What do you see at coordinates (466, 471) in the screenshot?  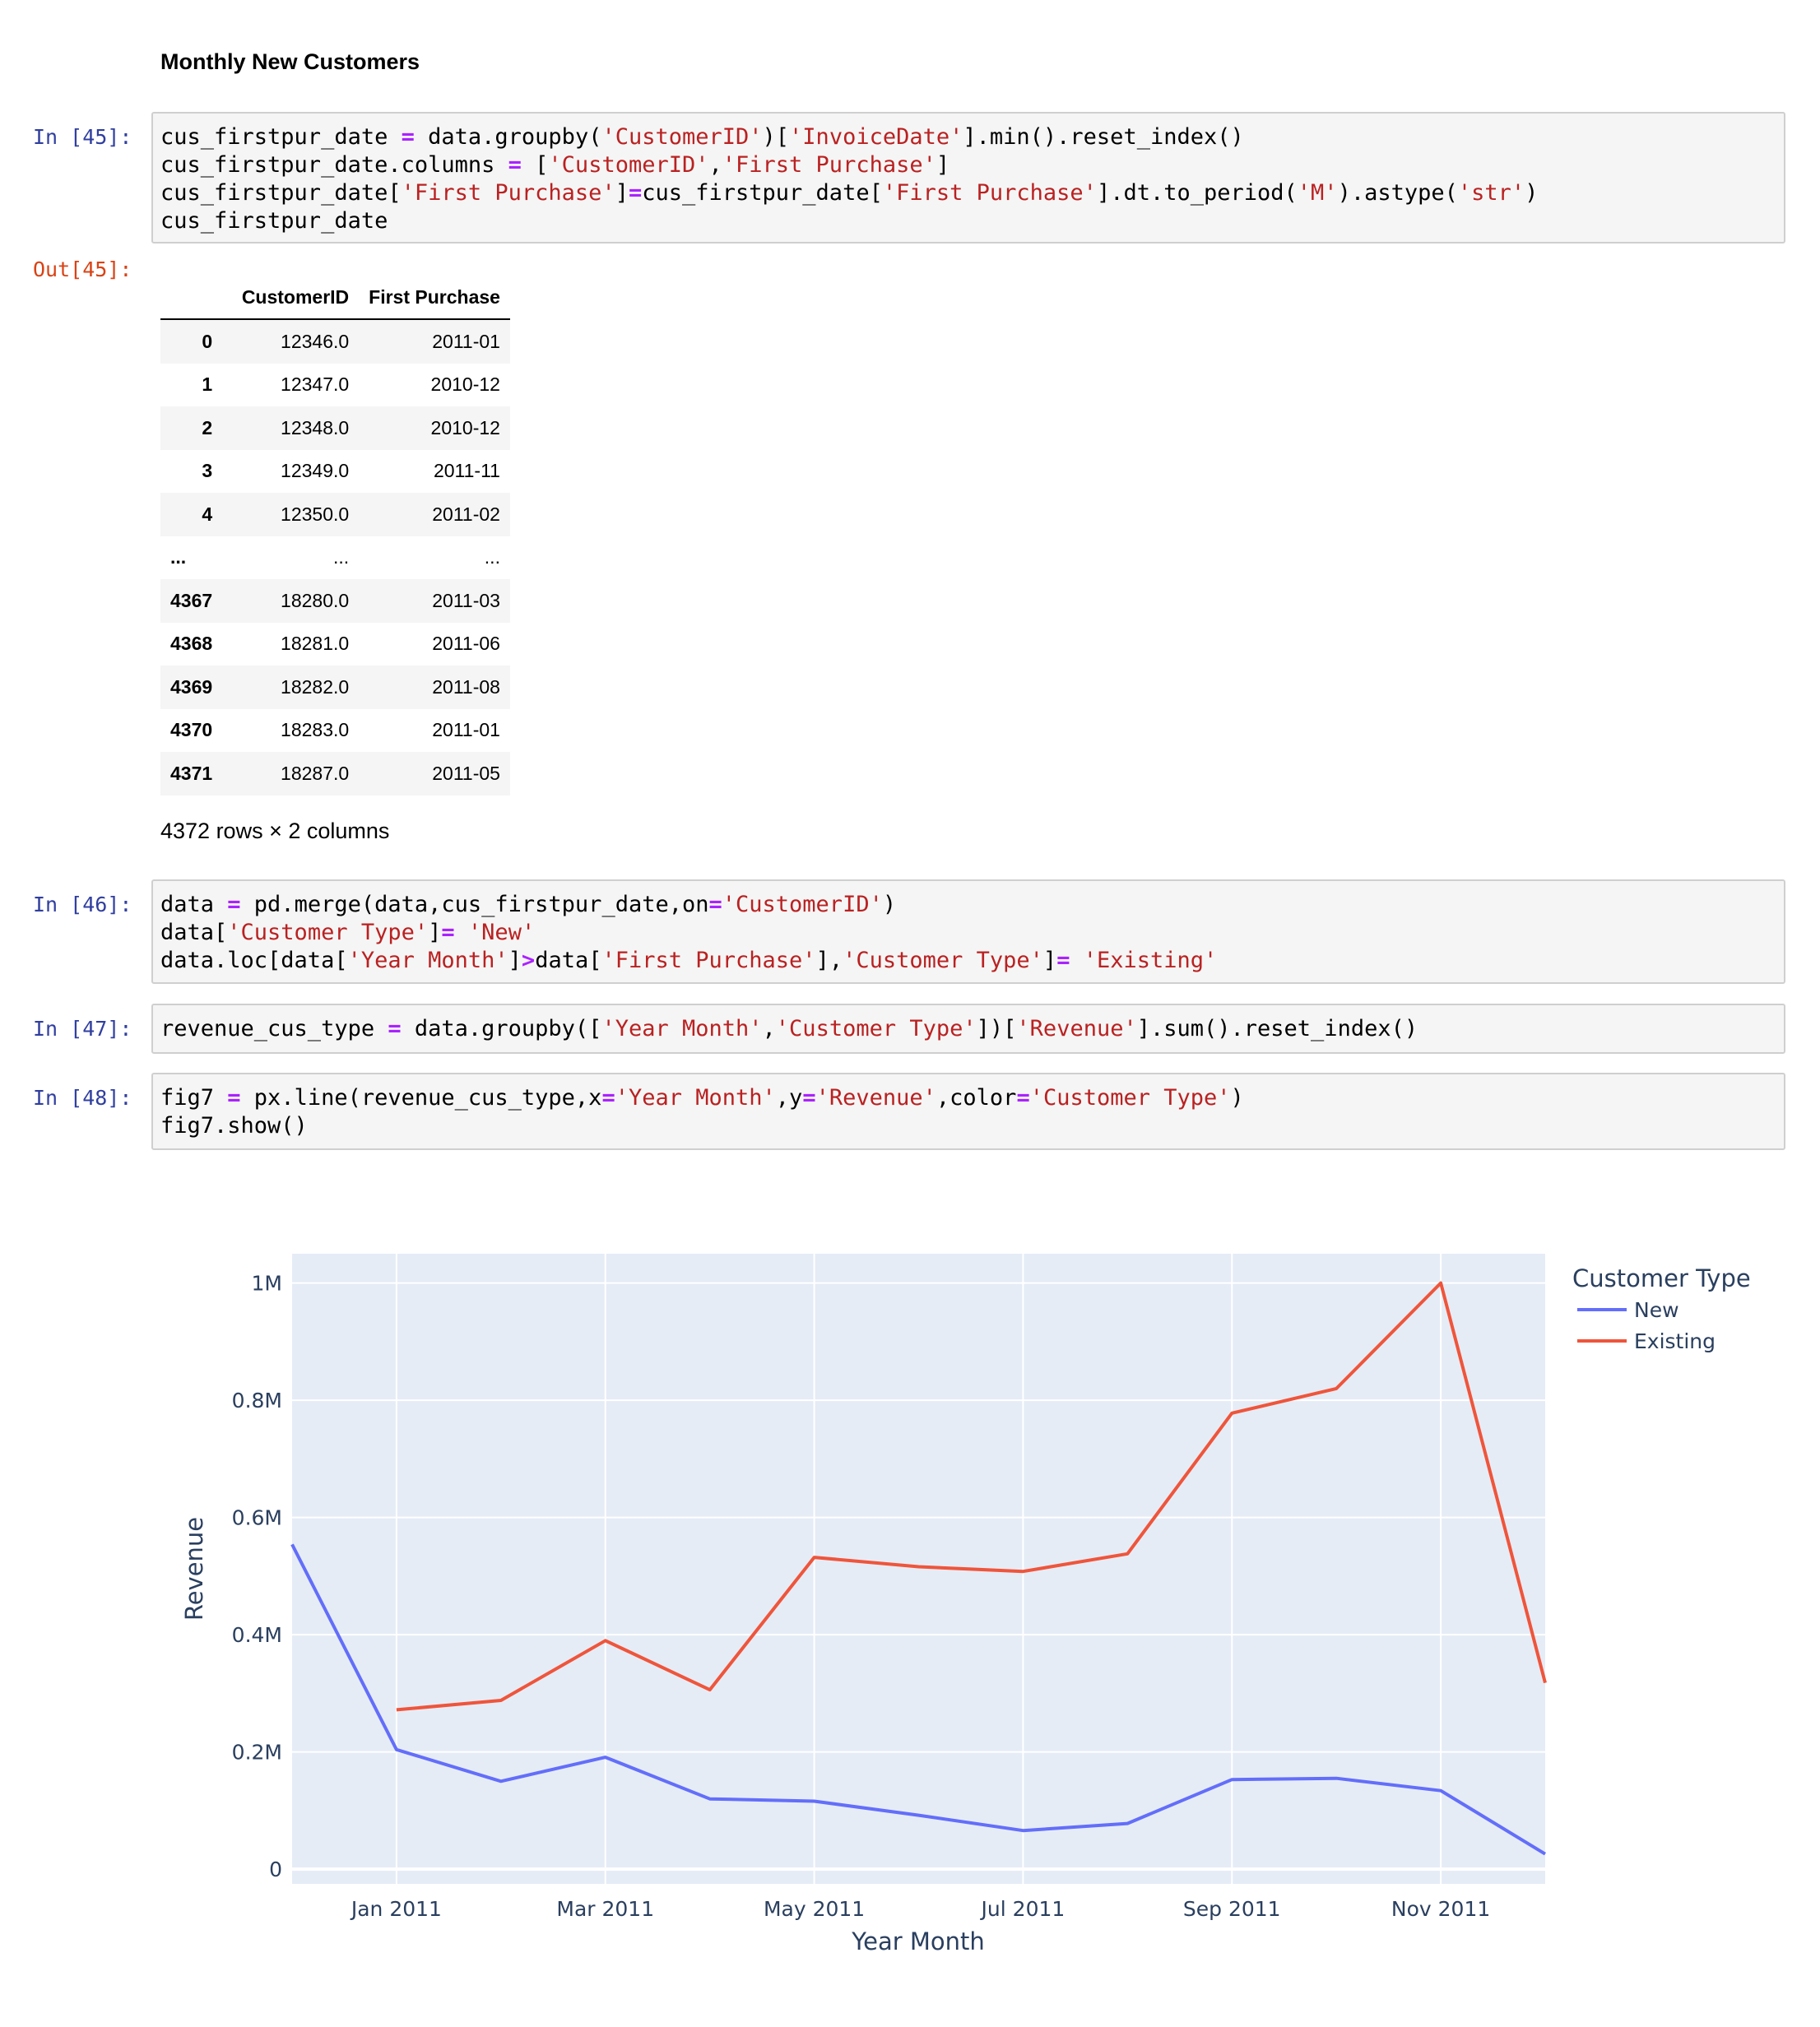 I see `table-cell: 2011-11` at bounding box center [466, 471].